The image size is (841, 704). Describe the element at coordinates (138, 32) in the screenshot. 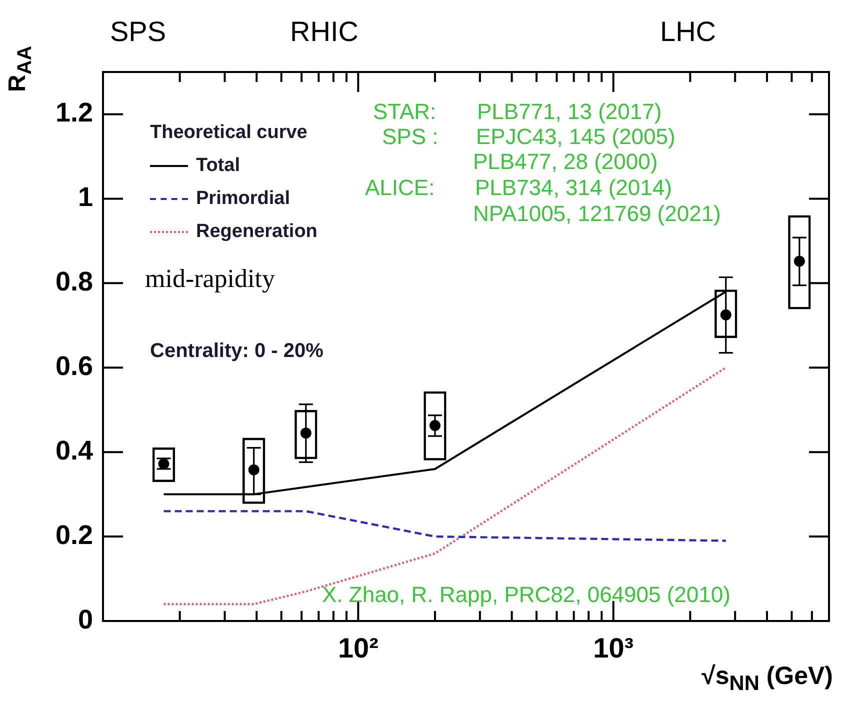

I see `text: SPS` at that location.